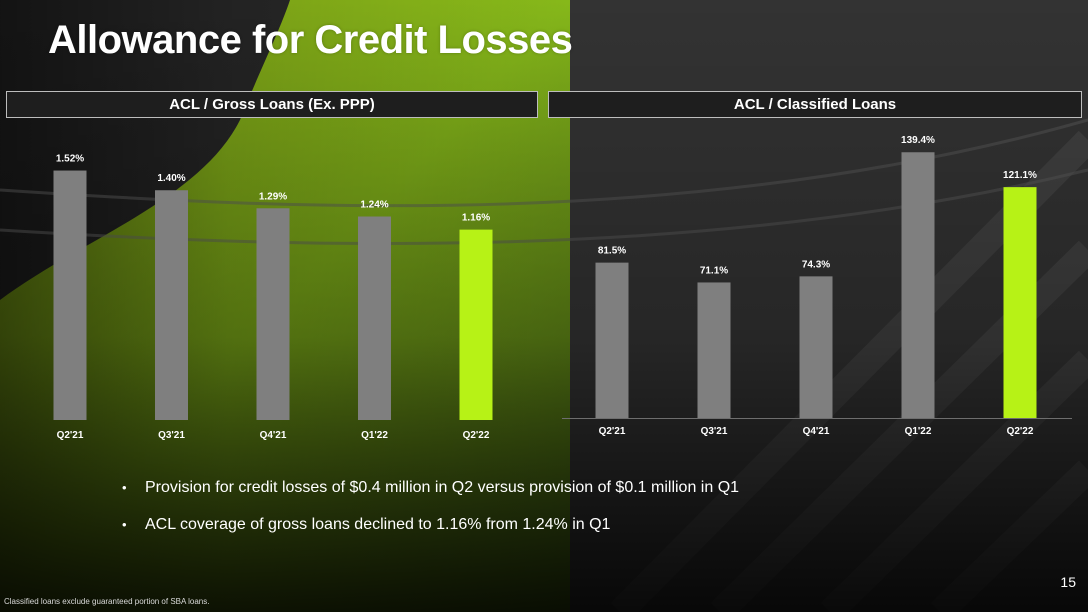 The height and width of the screenshot is (612, 1088). Describe the element at coordinates (714, 270) in the screenshot. I see `data-label: 71.1%` at that location.